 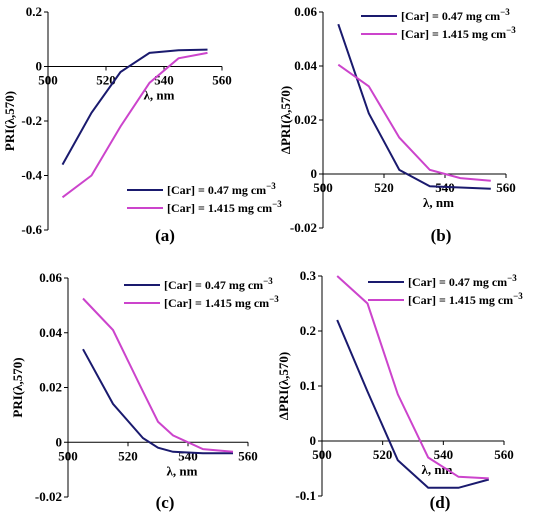 What do you see at coordinates (305, 495) in the screenshot?
I see `y-tick-label: -0.1` at bounding box center [305, 495].